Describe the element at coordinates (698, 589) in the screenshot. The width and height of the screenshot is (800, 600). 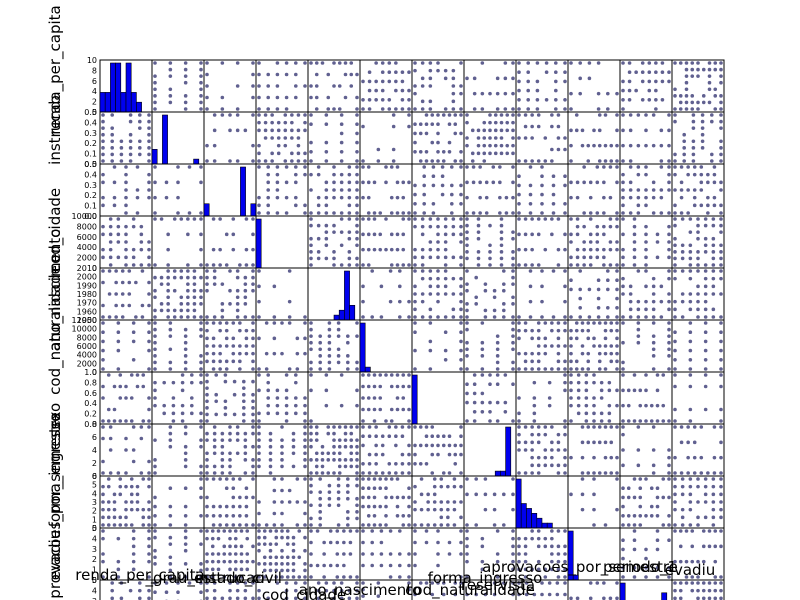
I see `cell-aprovacoes_por_semestre-evadiu` at that location.